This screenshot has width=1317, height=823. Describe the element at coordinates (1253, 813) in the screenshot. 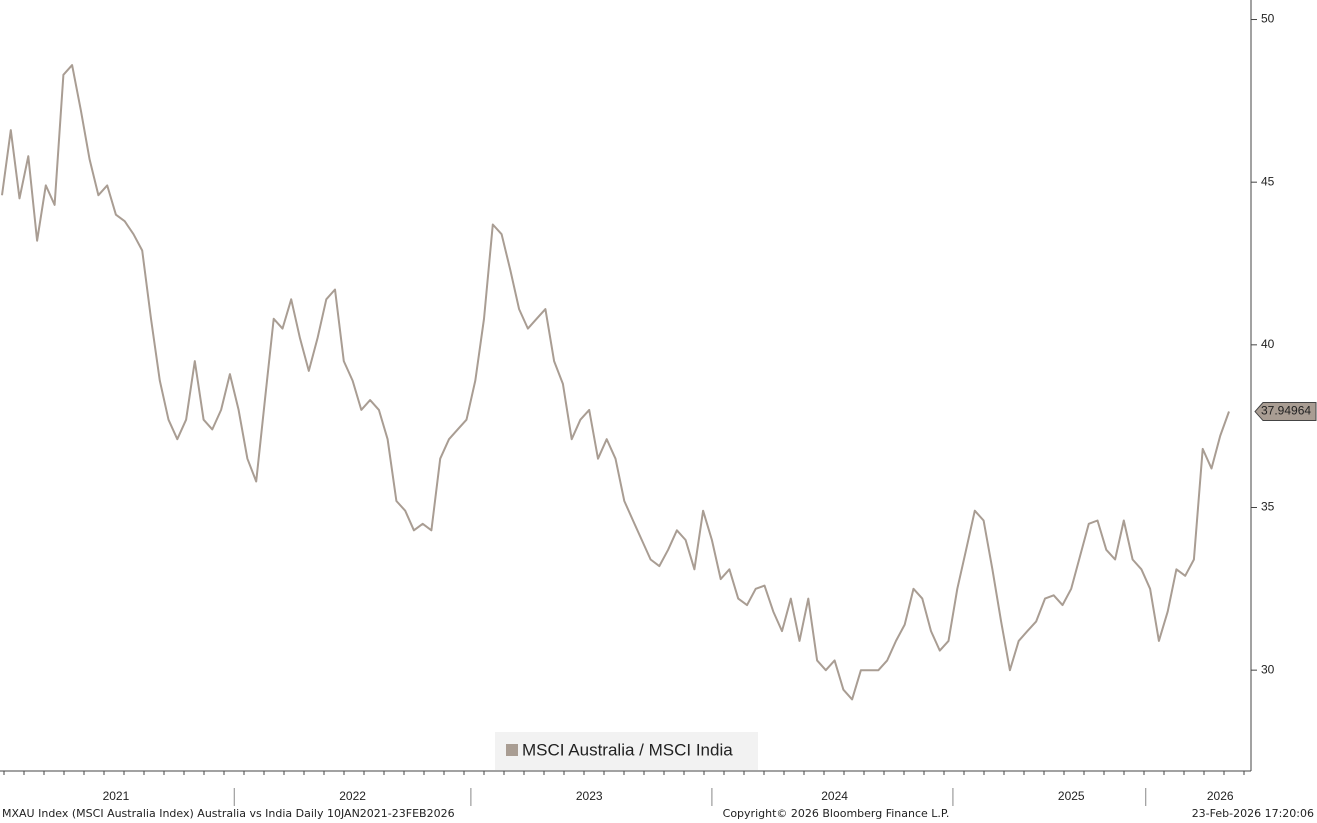

I see `footer-right: 23-Feb-2026 17:20:06` at that location.